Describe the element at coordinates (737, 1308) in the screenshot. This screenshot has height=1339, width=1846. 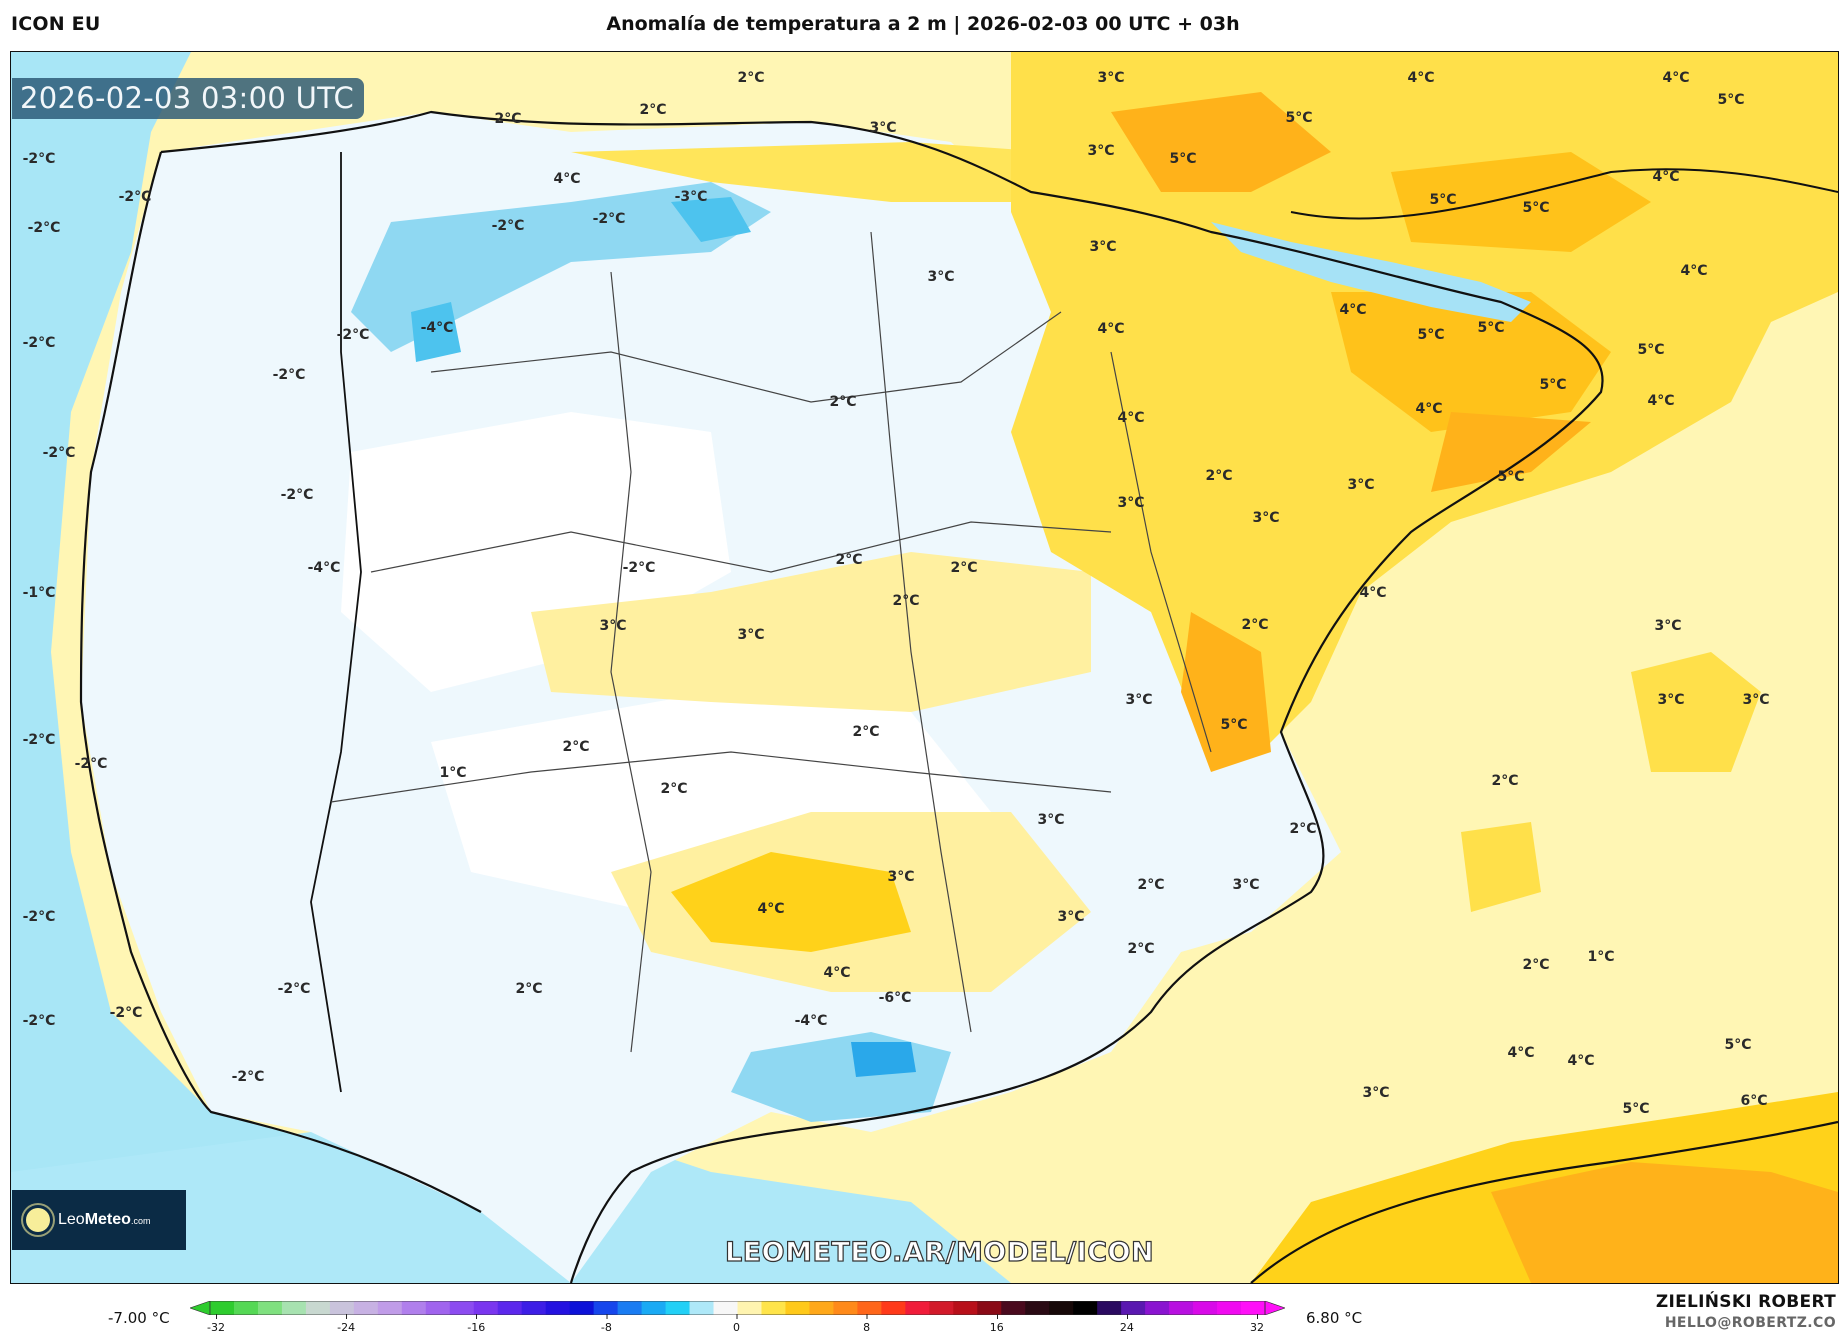
I see `colorbar` at that location.